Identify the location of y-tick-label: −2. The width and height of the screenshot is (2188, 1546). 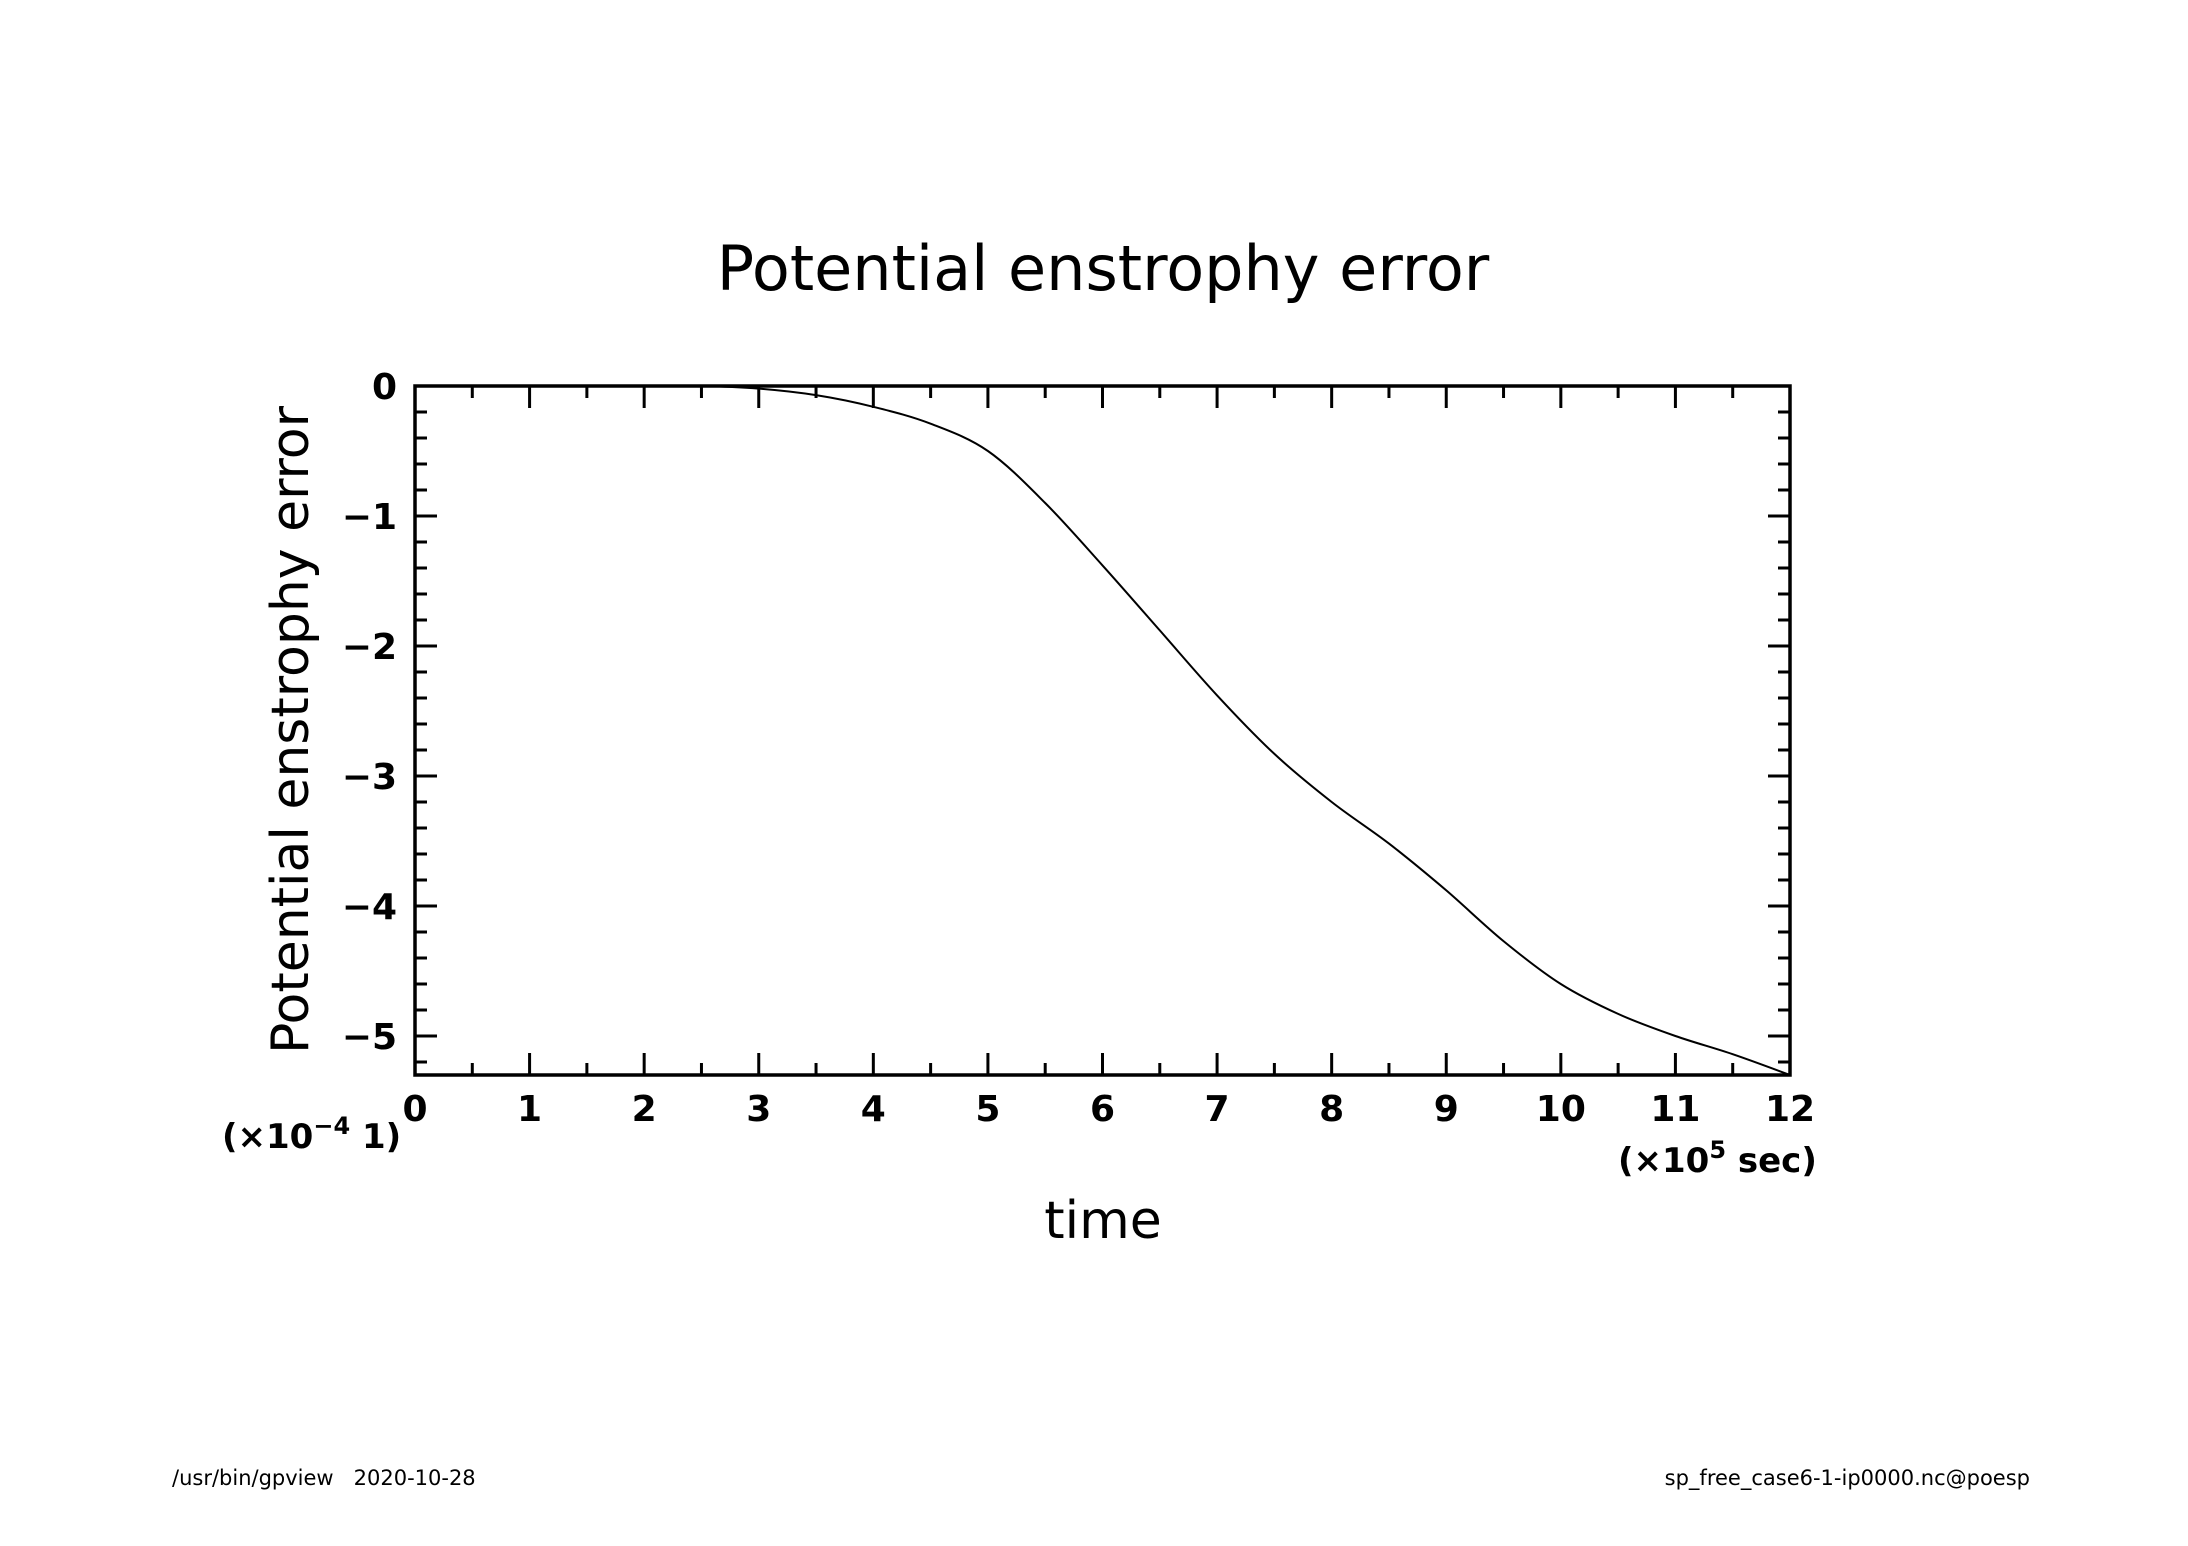
(369, 647).